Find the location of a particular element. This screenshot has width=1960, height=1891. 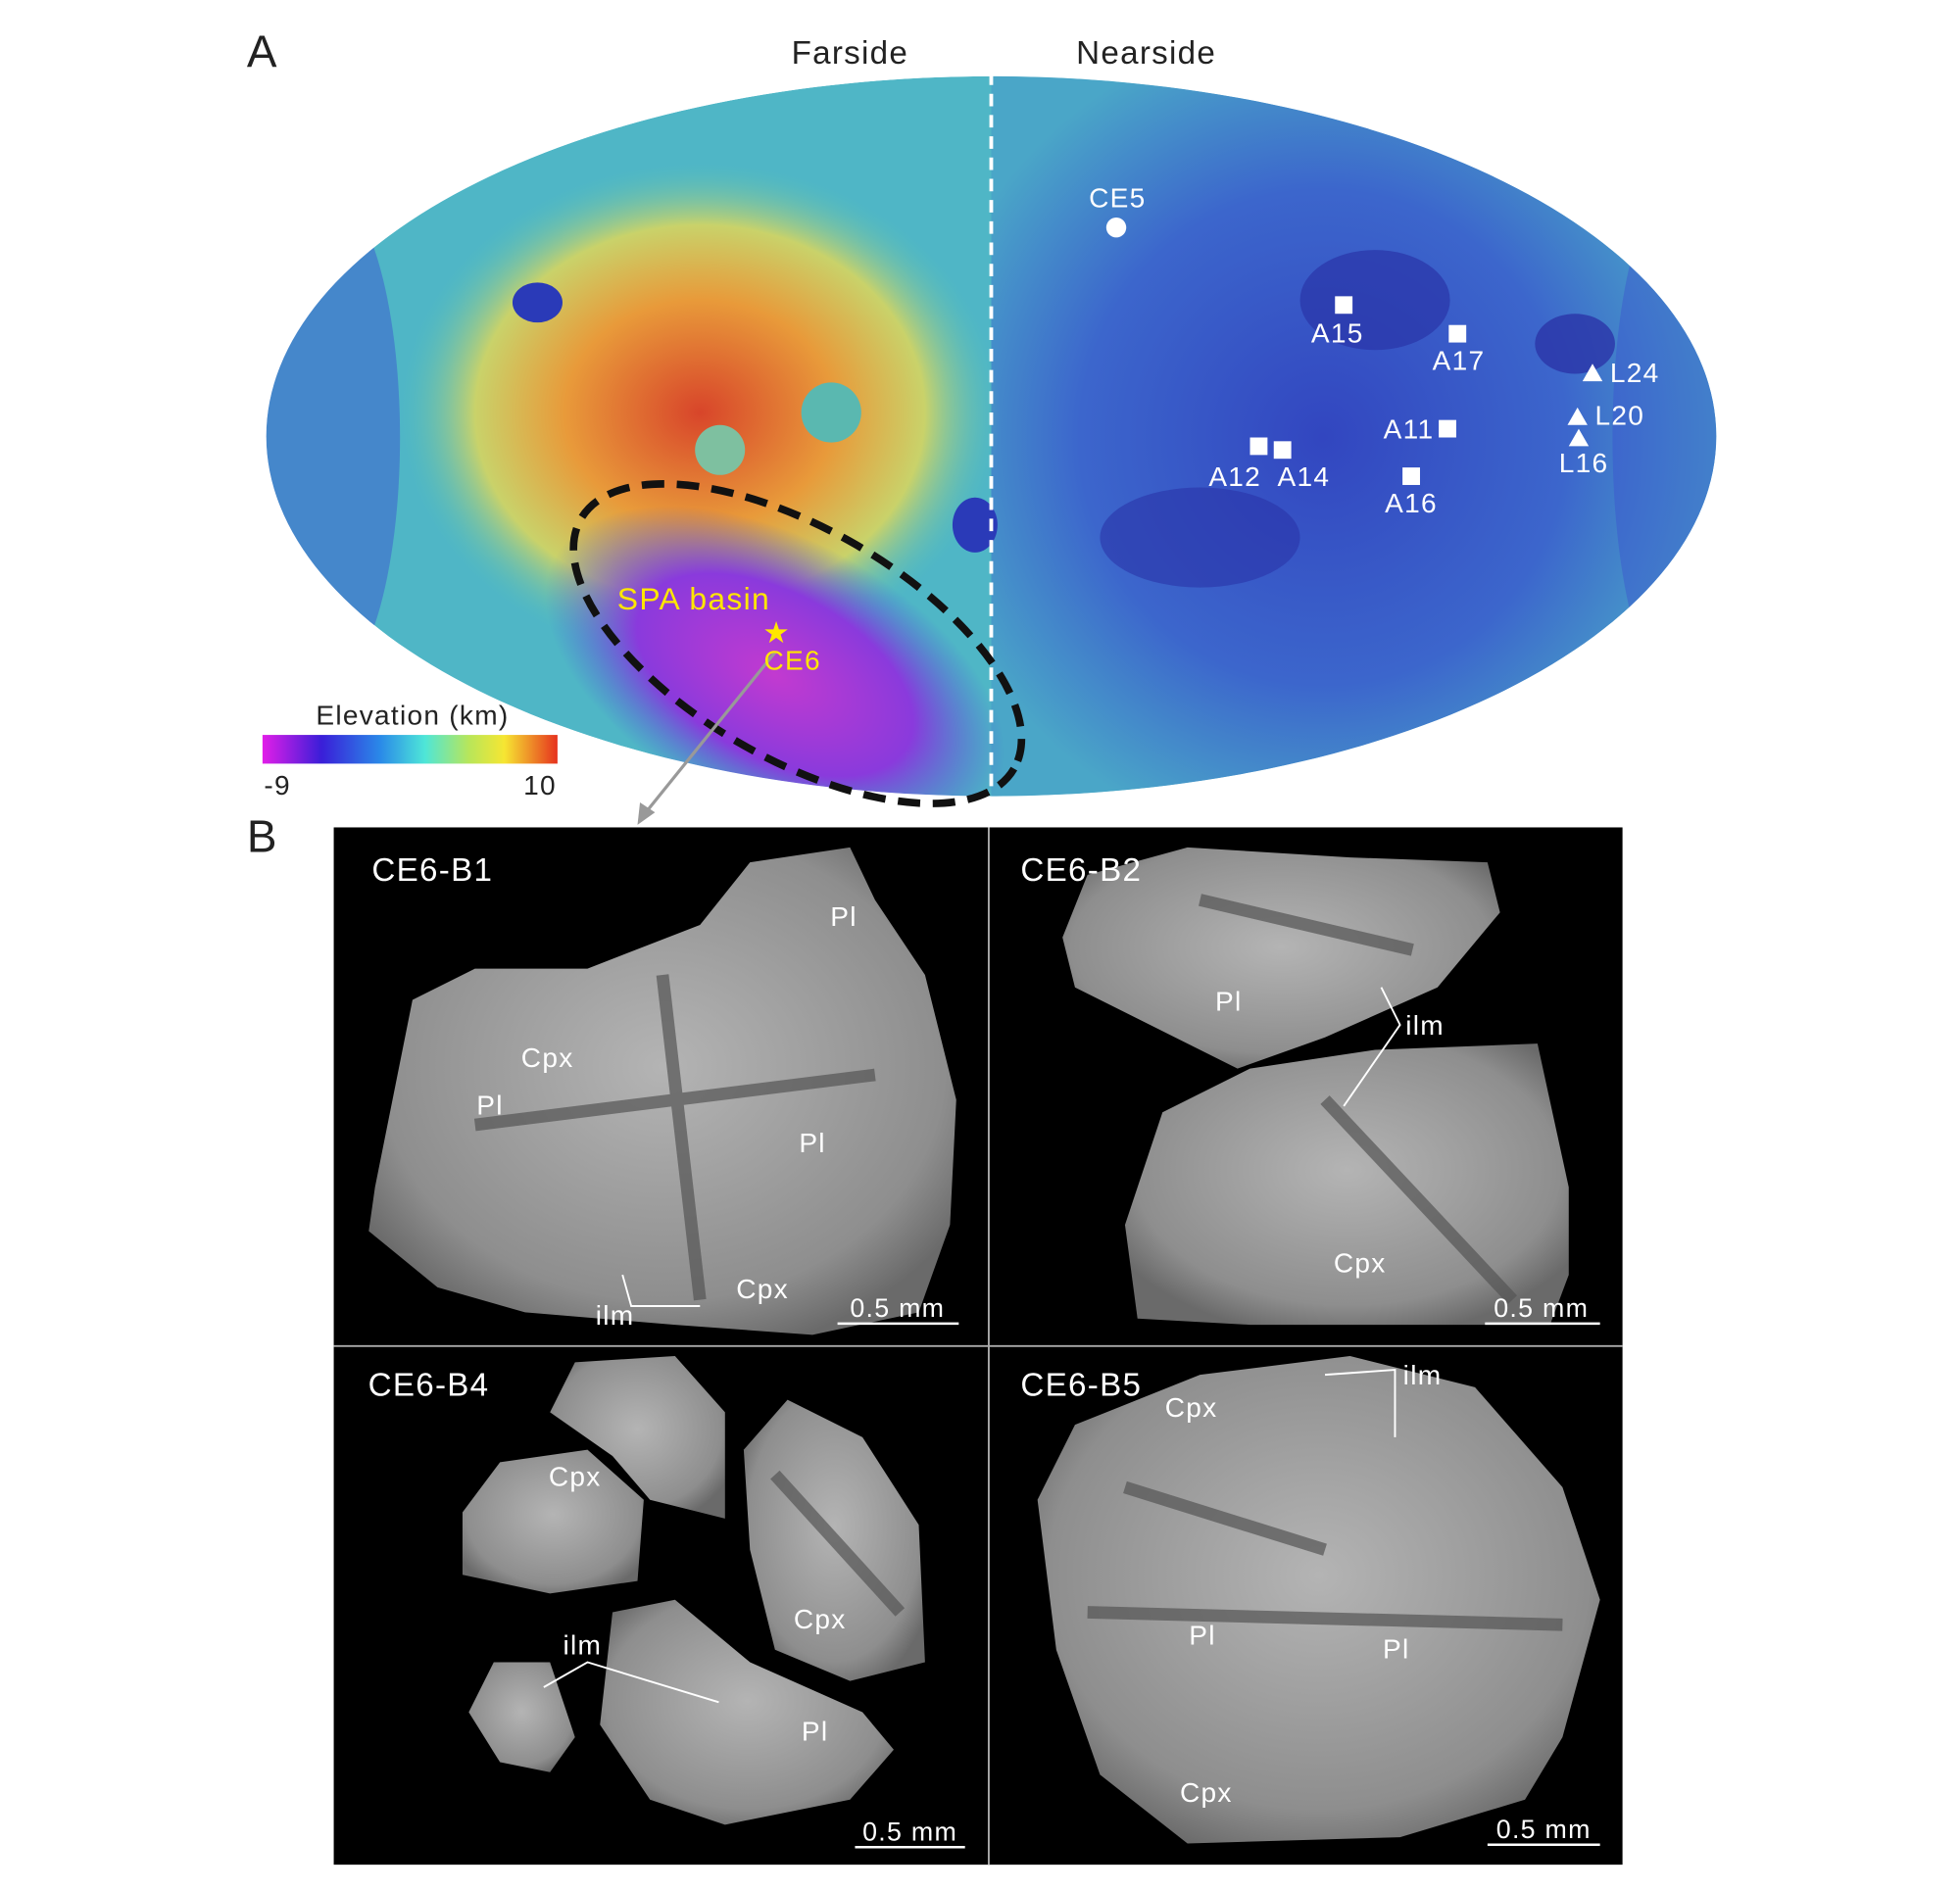

site-label: A15 is located at coordinates (1337, 332).